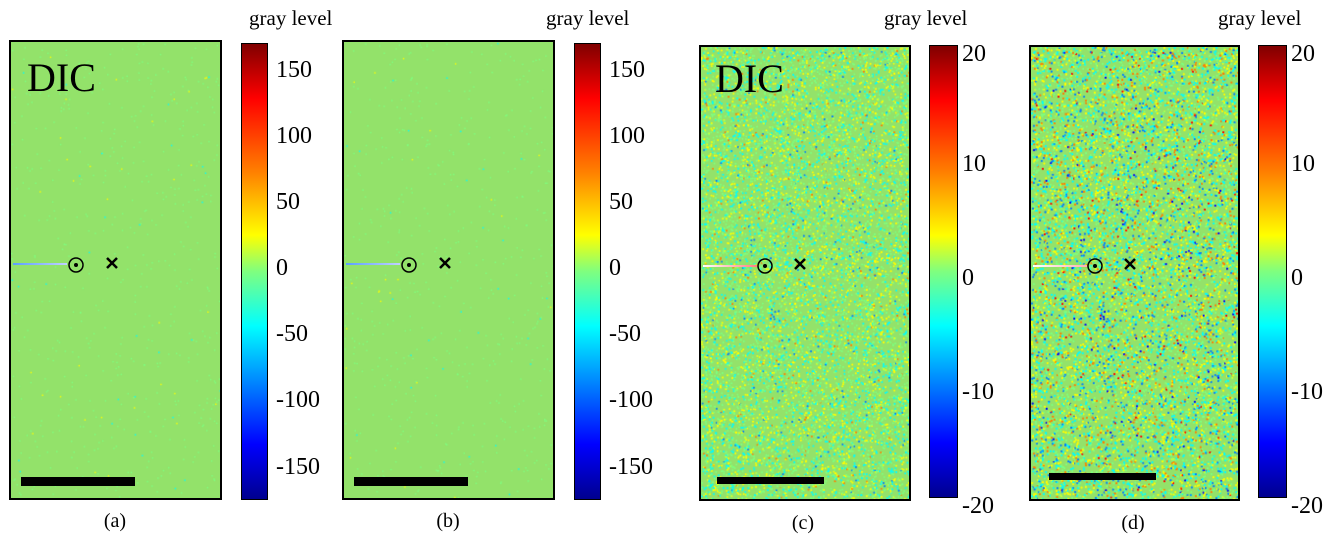 Image resolution: width=1340 pixels, height=541 pixels. I want to click on panel-caption: (b), so click(448, 521).